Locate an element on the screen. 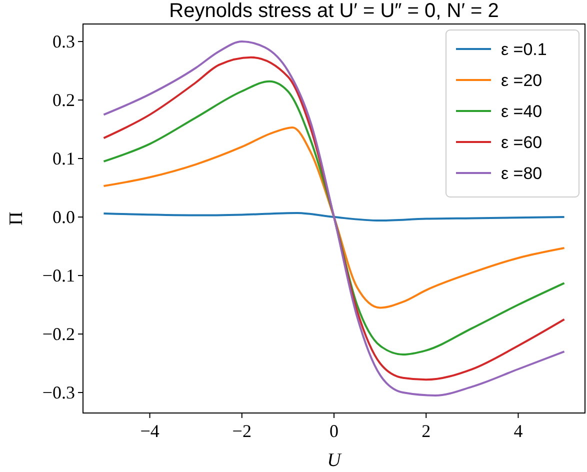  y-tick-label: 0.1 is located at coordinates (63, 158).